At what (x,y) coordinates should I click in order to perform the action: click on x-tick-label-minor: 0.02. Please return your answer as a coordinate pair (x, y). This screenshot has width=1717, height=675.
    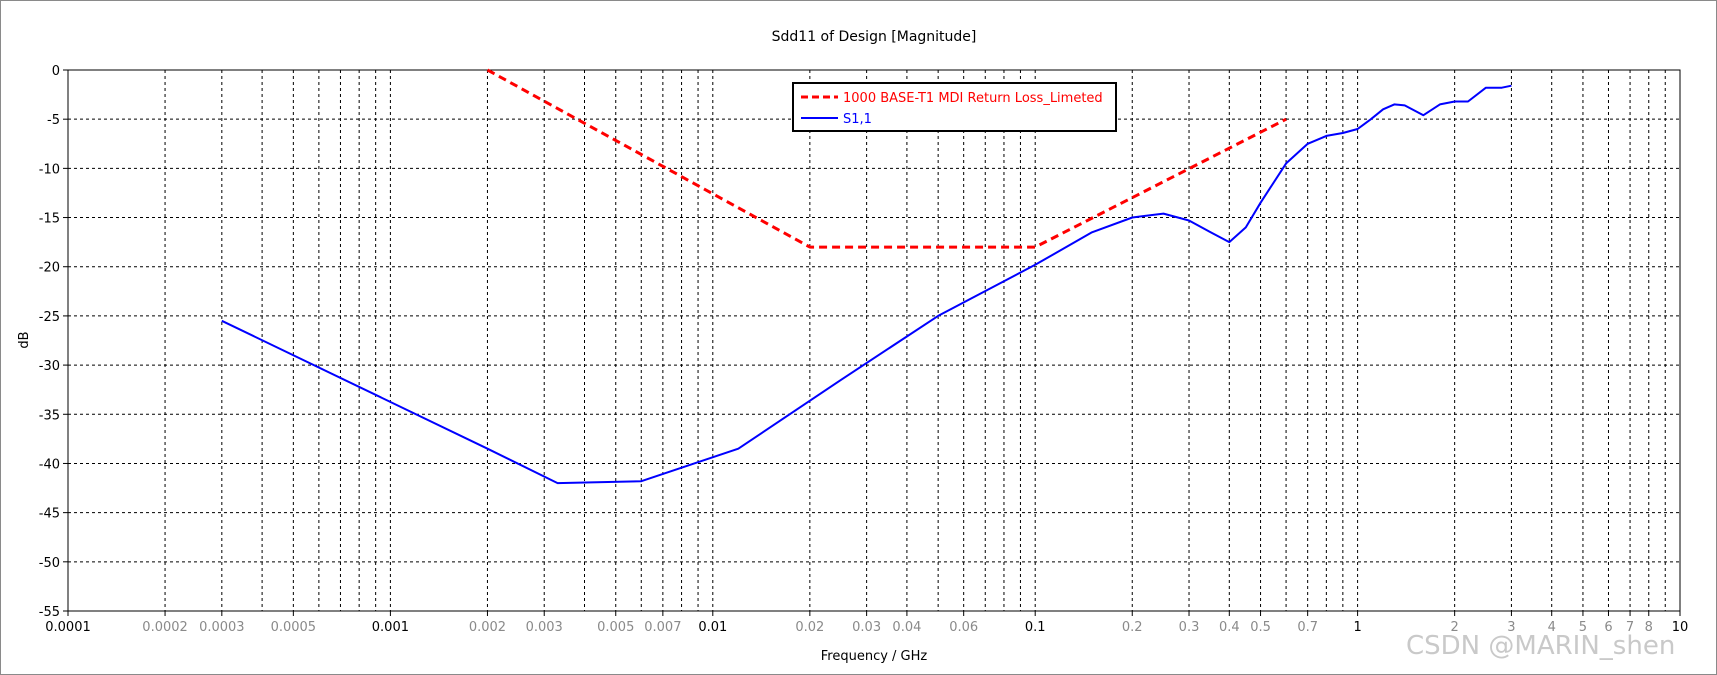
    Looking at the image, I should click on (809, 627).